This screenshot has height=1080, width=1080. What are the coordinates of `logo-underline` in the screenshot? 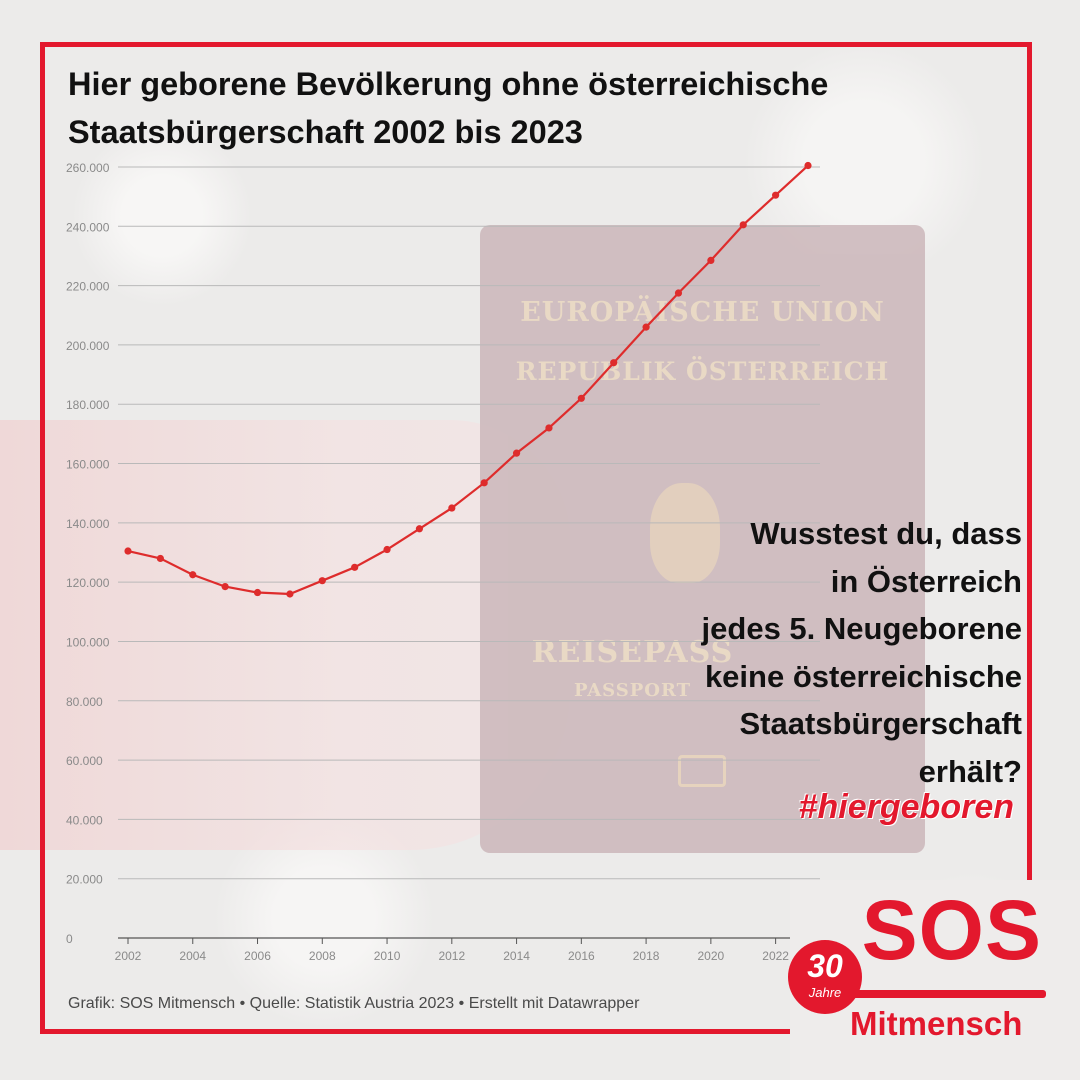 It's located at (921, 994).